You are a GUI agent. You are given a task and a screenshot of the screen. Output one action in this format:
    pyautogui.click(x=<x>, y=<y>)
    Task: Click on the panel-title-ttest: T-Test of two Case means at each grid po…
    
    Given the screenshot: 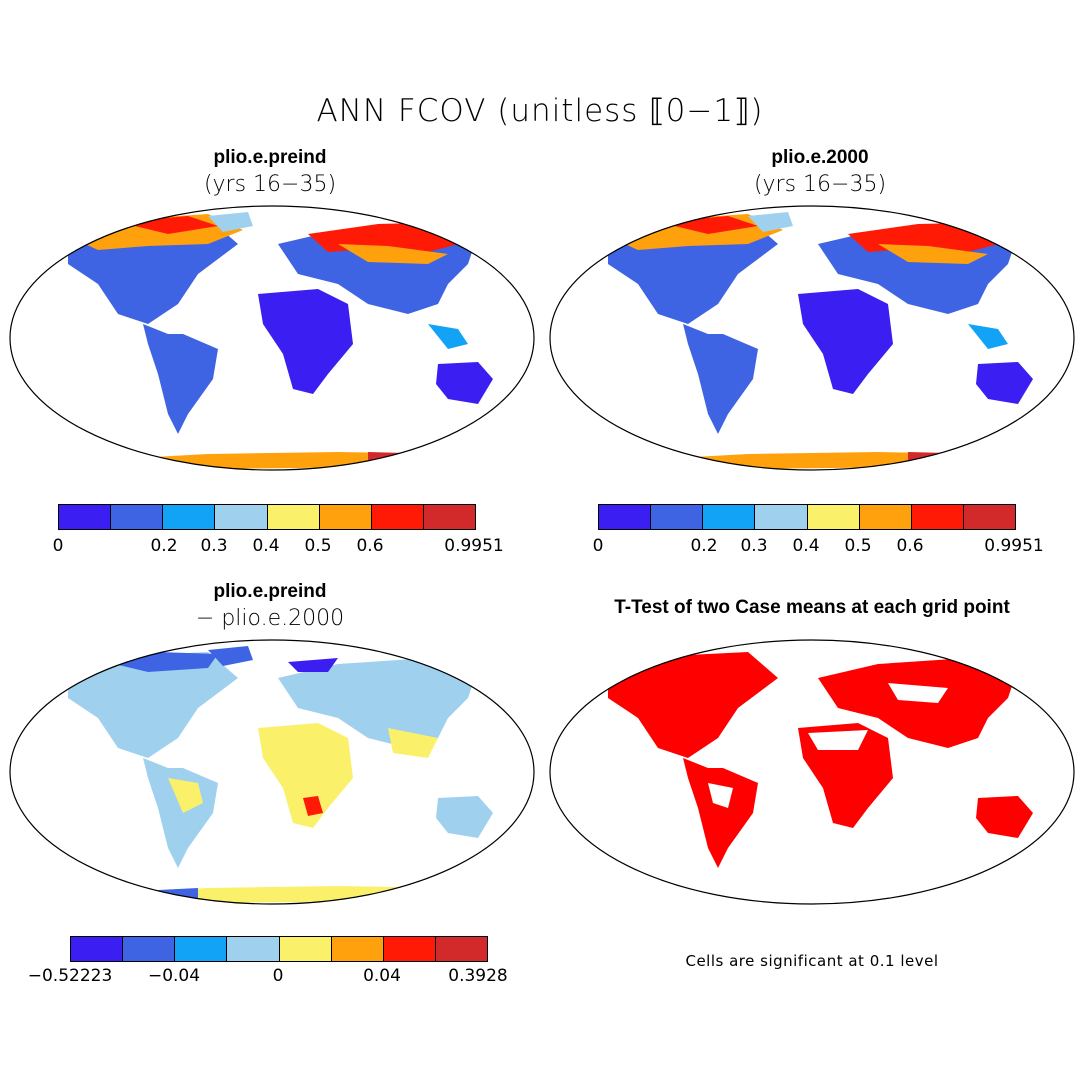 What is the action you would take?
    pyautogui.click(x=812, y=607)
    